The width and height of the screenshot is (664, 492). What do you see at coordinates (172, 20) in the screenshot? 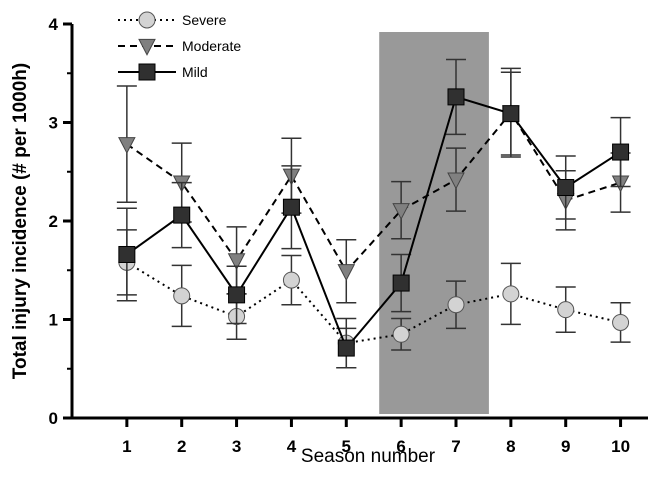
I see `legend-item-severe: Severe` at bounding box center [172, 20].